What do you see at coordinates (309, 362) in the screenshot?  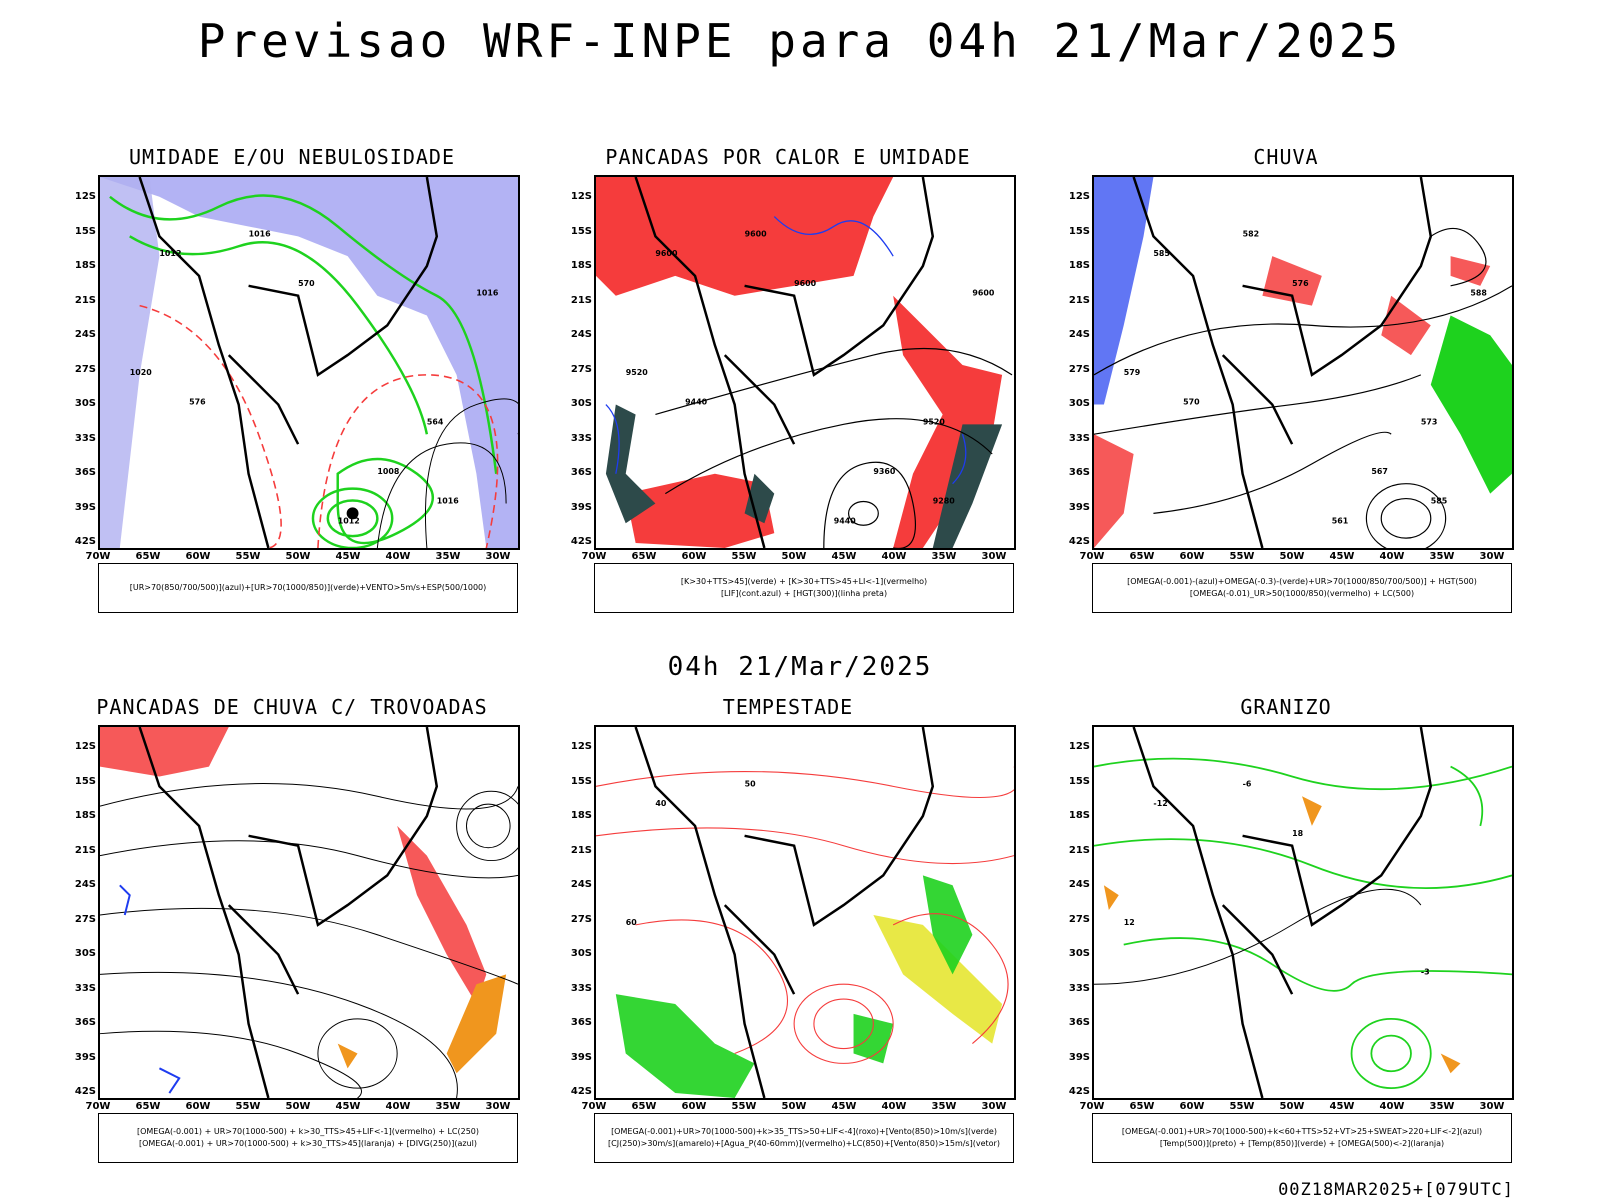 I see `humidity-blue-region` at bounding box center [309, 362].